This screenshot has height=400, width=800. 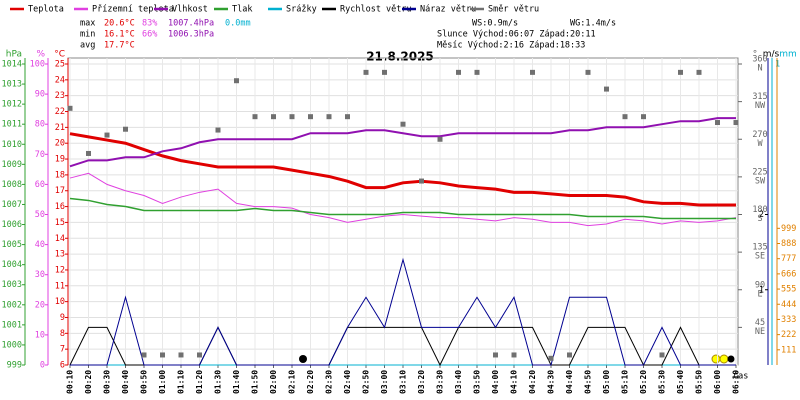 I want to click on legend-label: Přízemní teplota, so click(x=133, y=10).